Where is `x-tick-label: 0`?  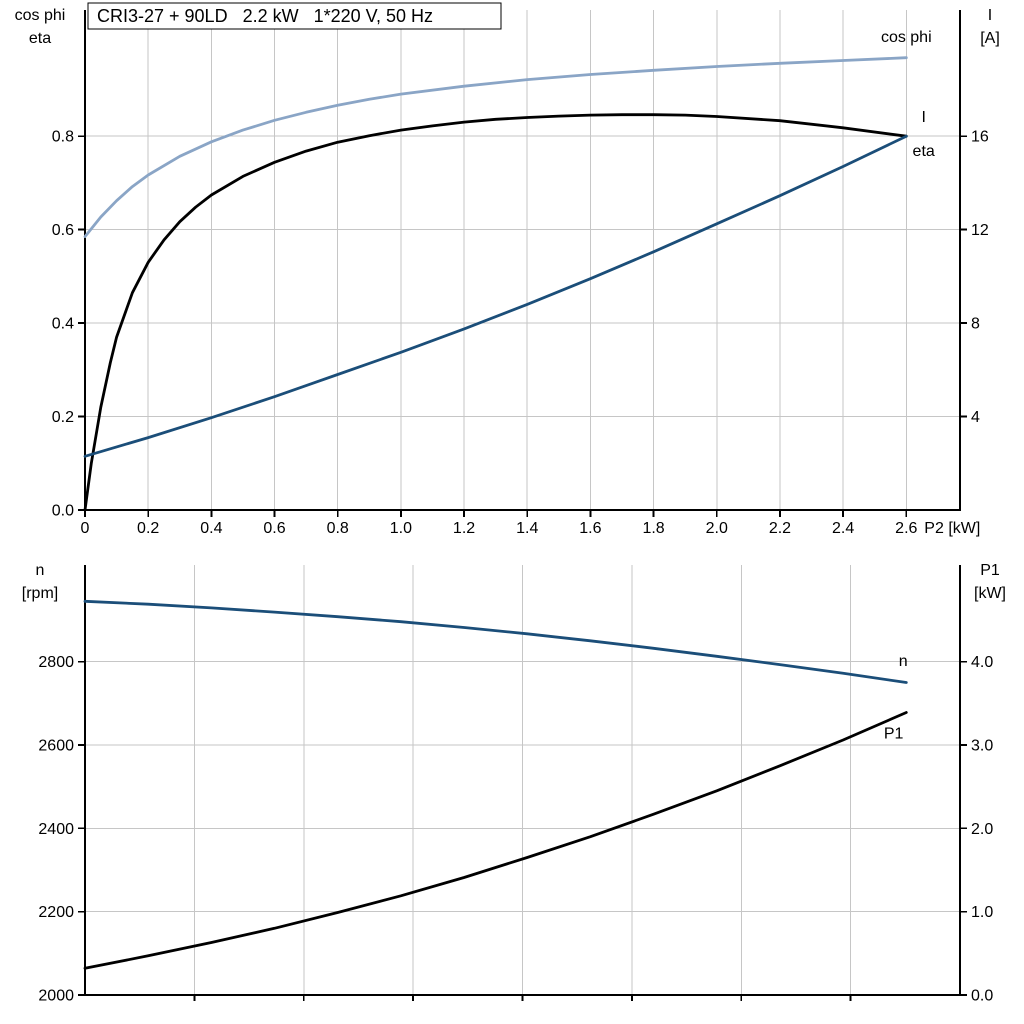
x-tick-label: 0 is located at coordinates (85, 528).